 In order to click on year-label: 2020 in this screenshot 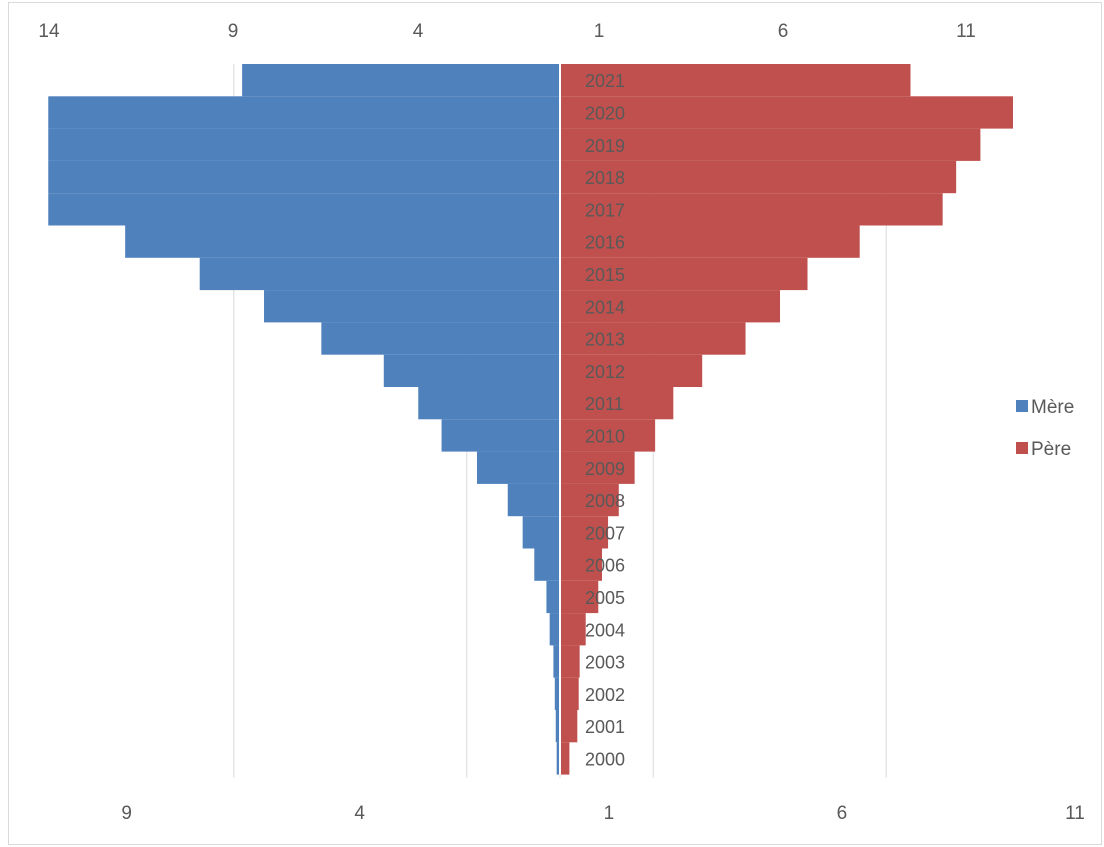, I will do `click(605, 113)`.